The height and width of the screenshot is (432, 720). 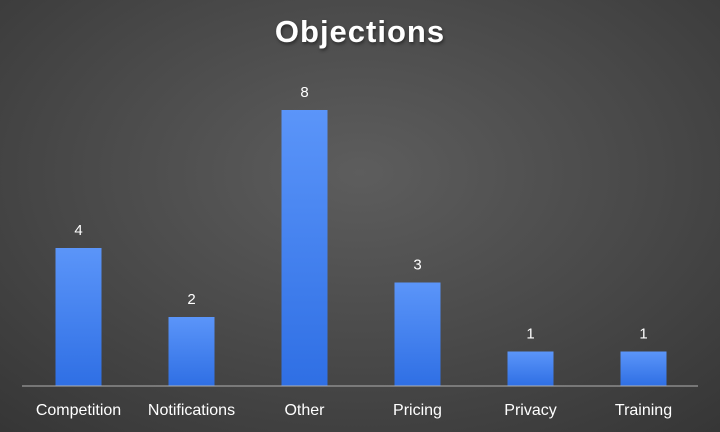 What do you see at coordinates (191, 410) in the screenshot?
I see `category-label-notifications: Notifications` at bounding box center [191, 410].